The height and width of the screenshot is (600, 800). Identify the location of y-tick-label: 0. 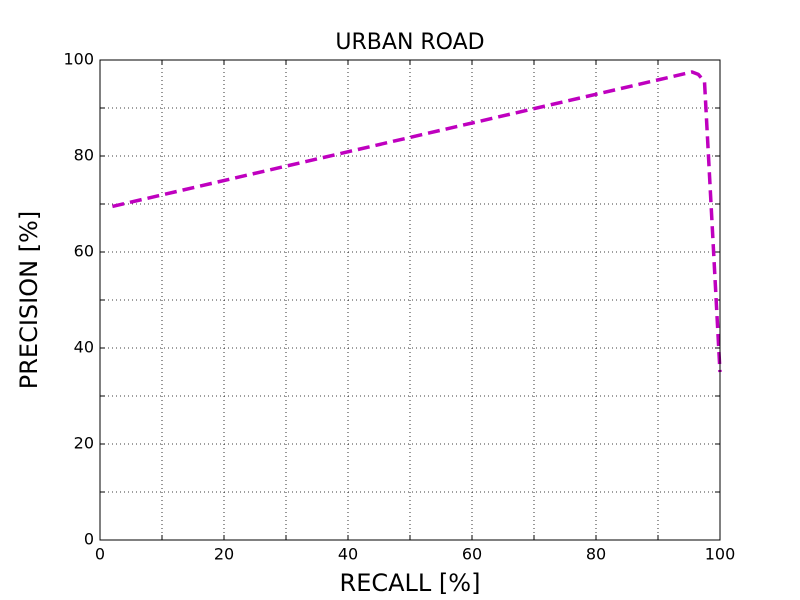
(89, 539).